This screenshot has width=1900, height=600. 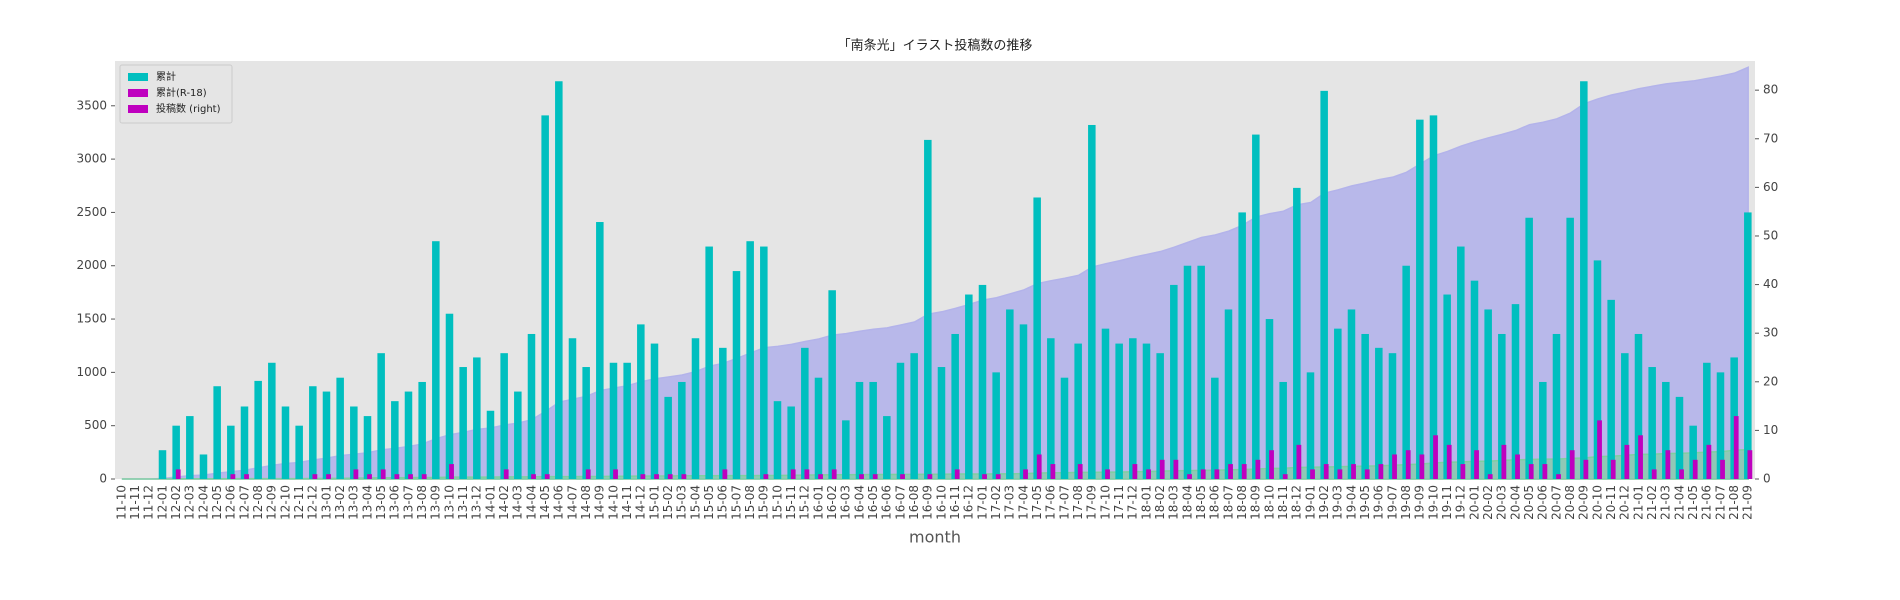 What do you see at coordinates (695, 502) in the screenshot?
I see `x-tick-label: 15-04` at bounding box center [695, 502].